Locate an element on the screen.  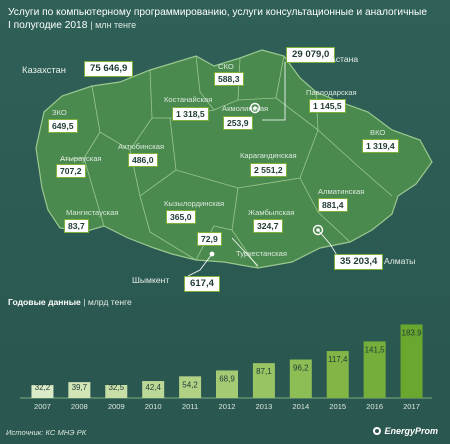
x-tick-2013: 2013 is located at coordinates (263, 406).